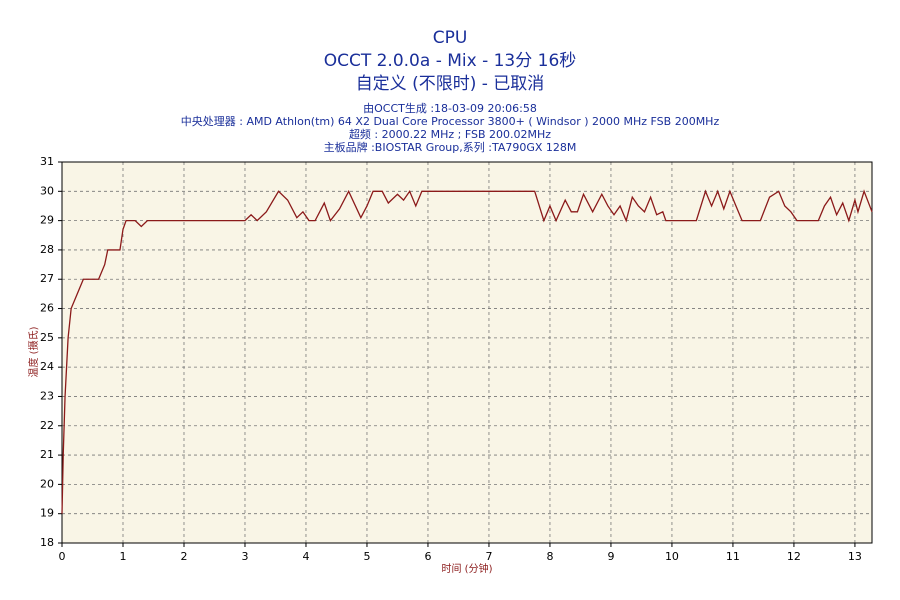  What do you see at coordinates (47, 278) in the screenshot?
I see `y-tick-label: 27` at bounding box center [47, 278].